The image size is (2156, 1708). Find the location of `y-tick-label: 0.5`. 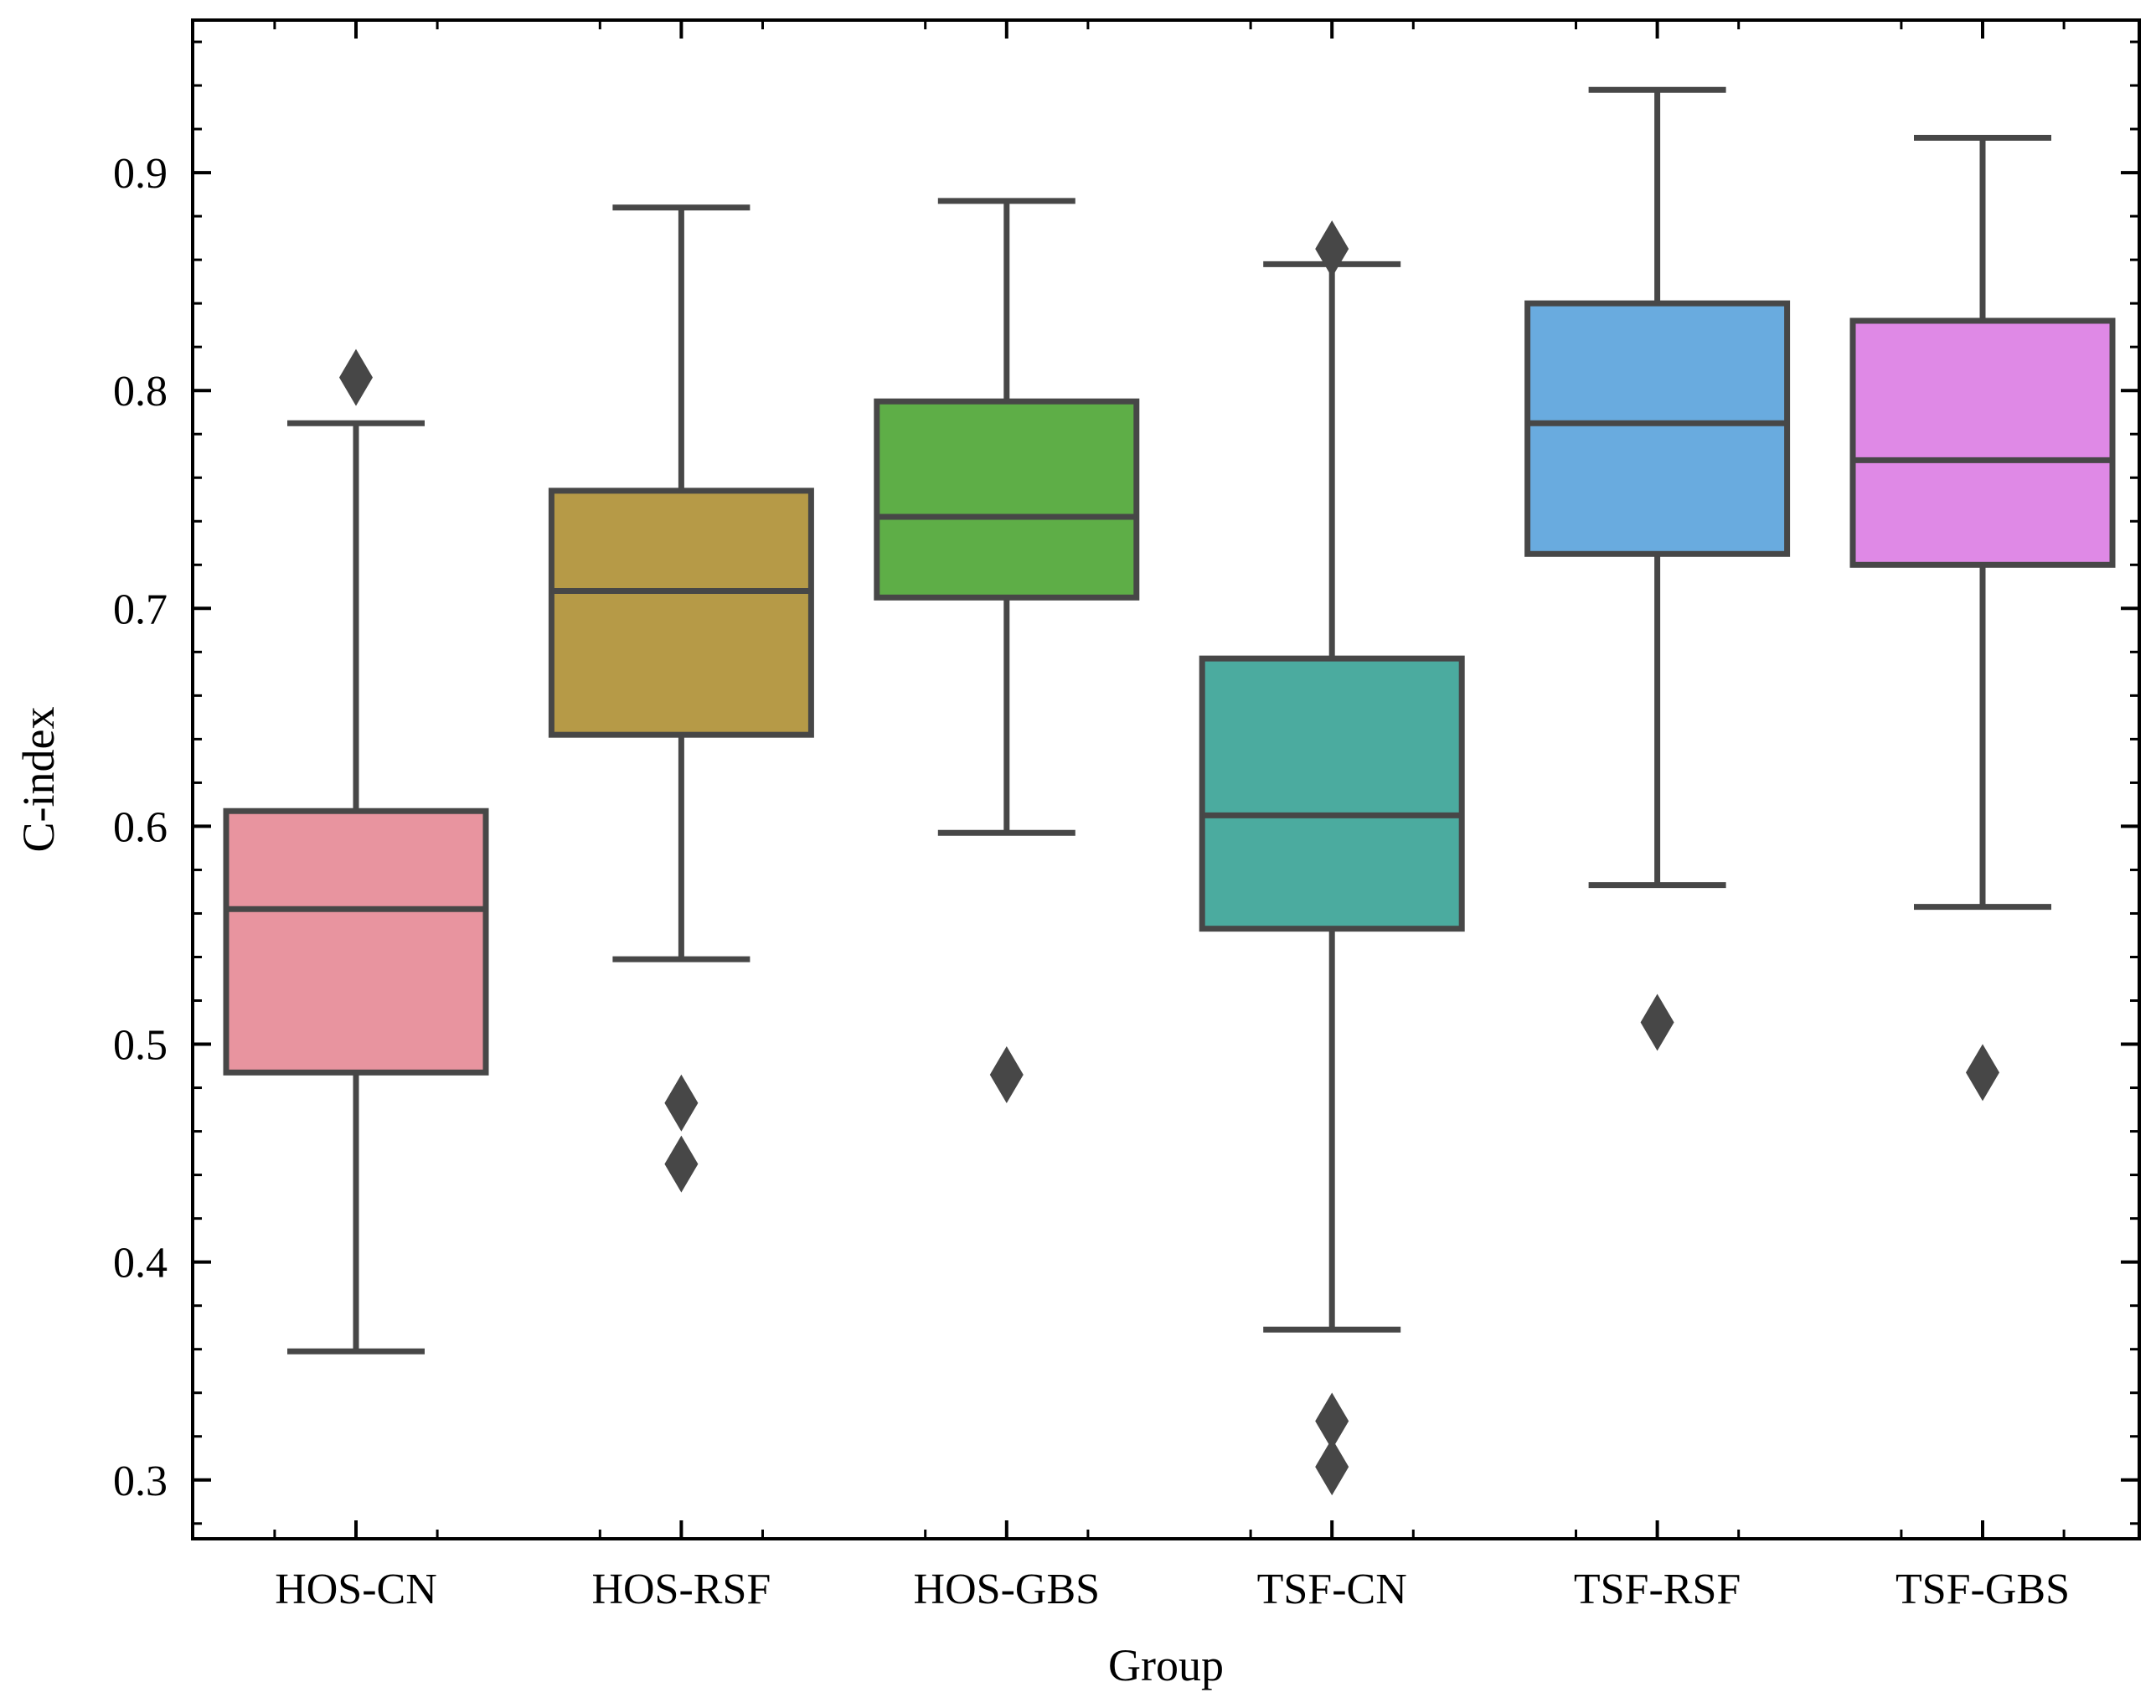

y-tick-label: 0.5 is located at coordinates (140, 1046).